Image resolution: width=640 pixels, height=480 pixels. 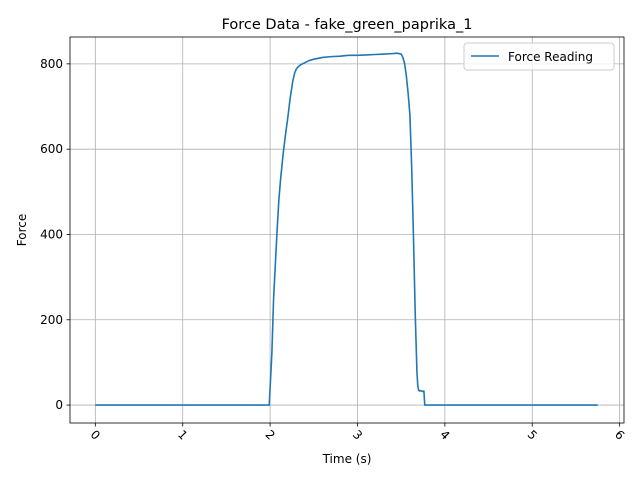 What do you see at coordinates (51, 149) in the screenshot?
I see `y-tick-label: 600` at bounding box center [51, 149].